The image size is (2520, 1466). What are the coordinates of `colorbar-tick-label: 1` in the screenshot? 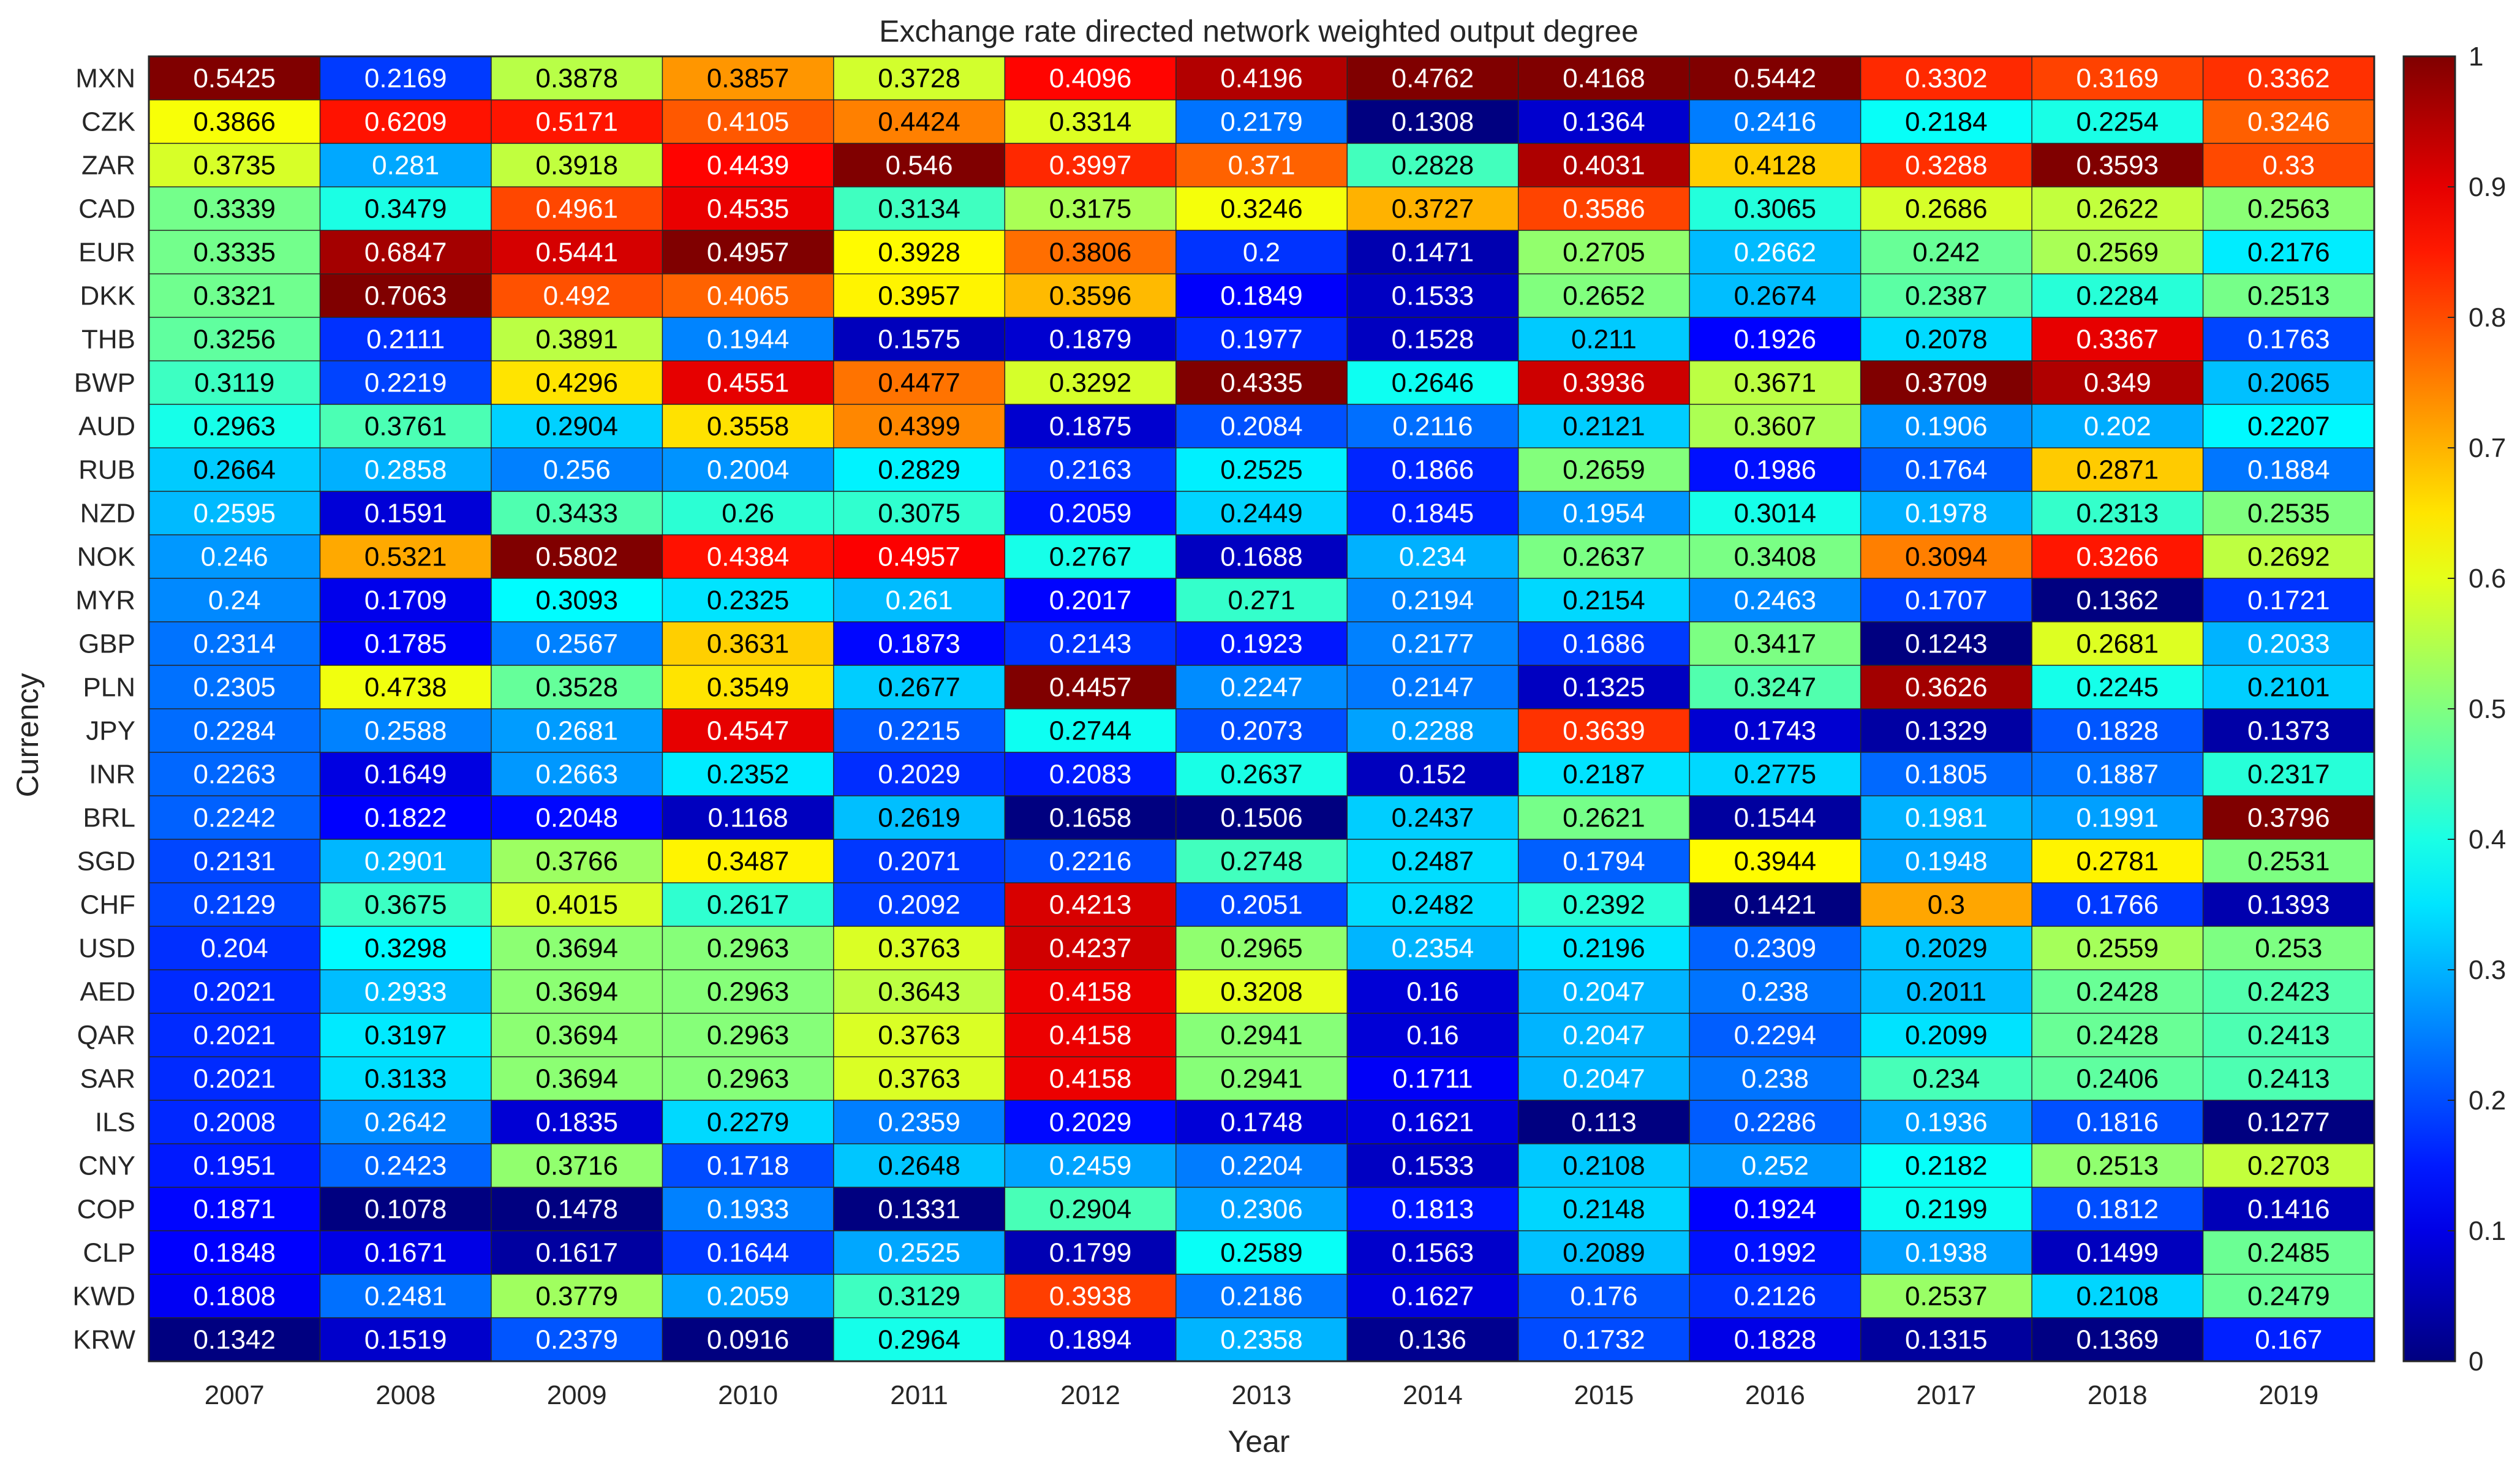 It's located at (2476, 57).